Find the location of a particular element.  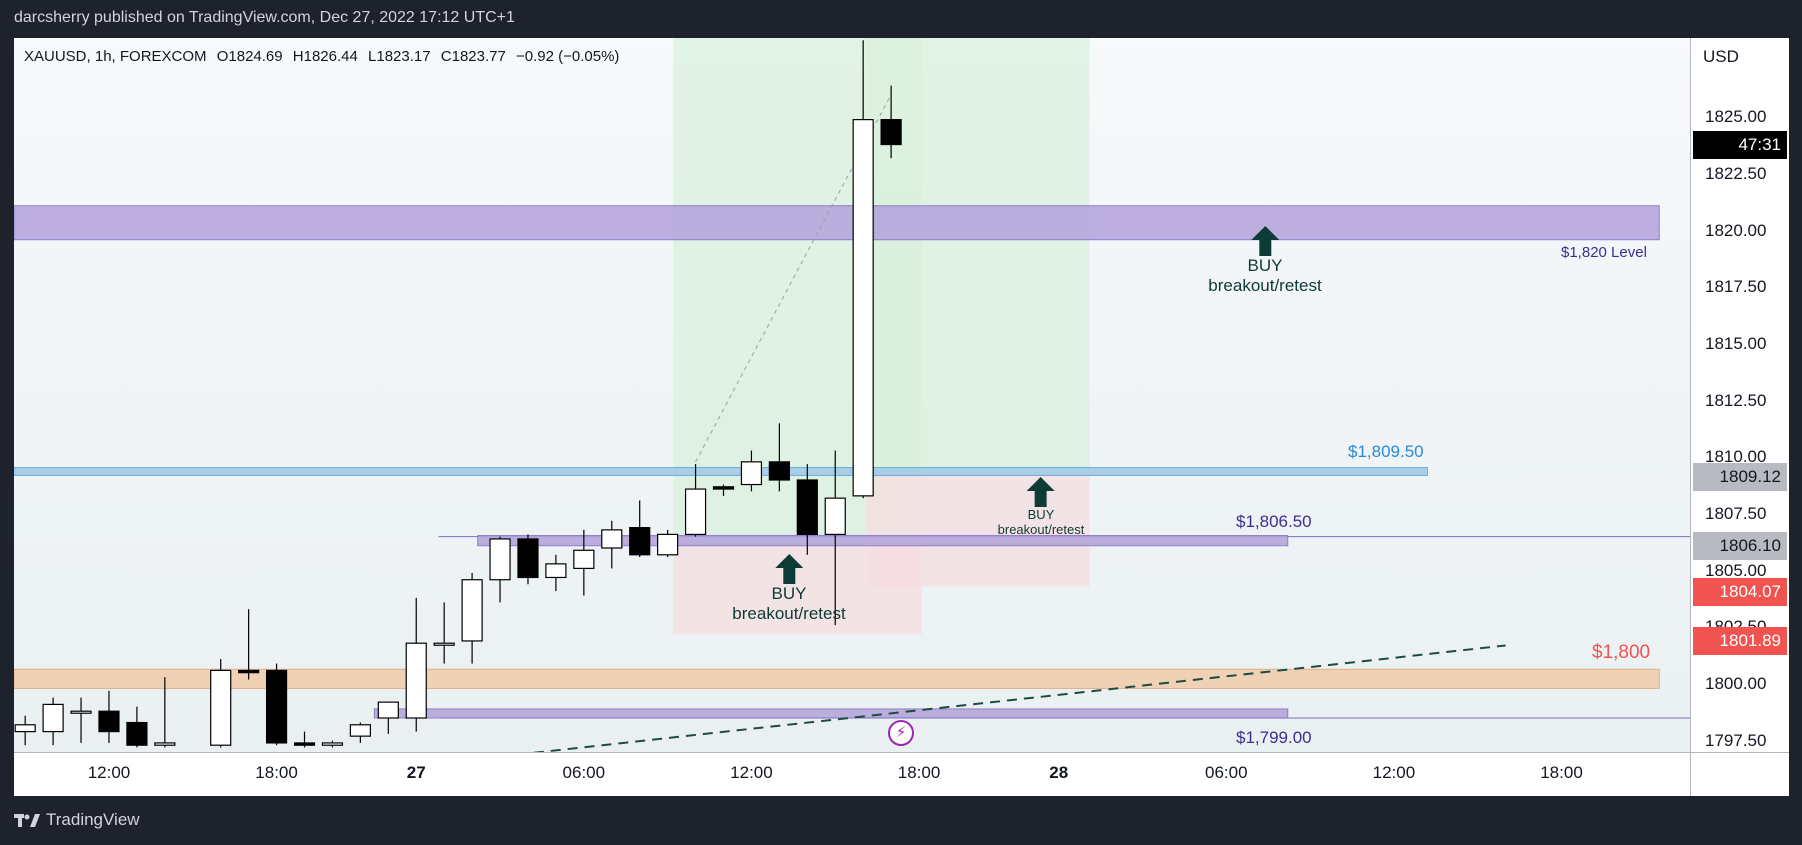

price-tick: 1817.50 is located at coordinates (1736, 287).